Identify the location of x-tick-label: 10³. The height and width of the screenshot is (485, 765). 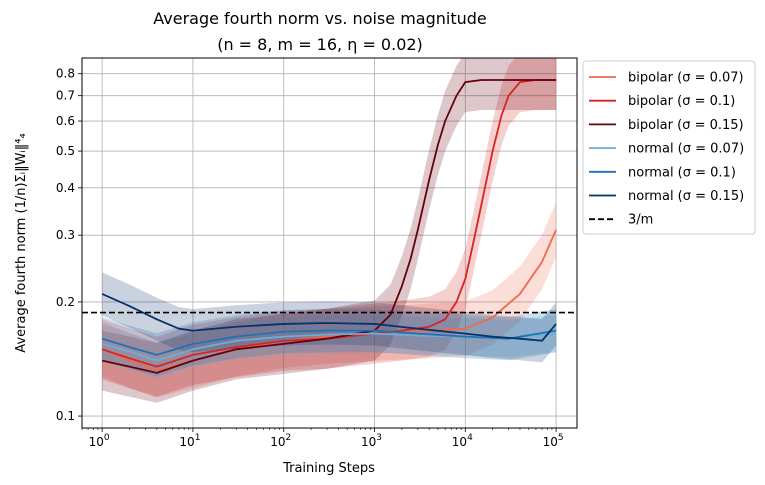
(371, 441).